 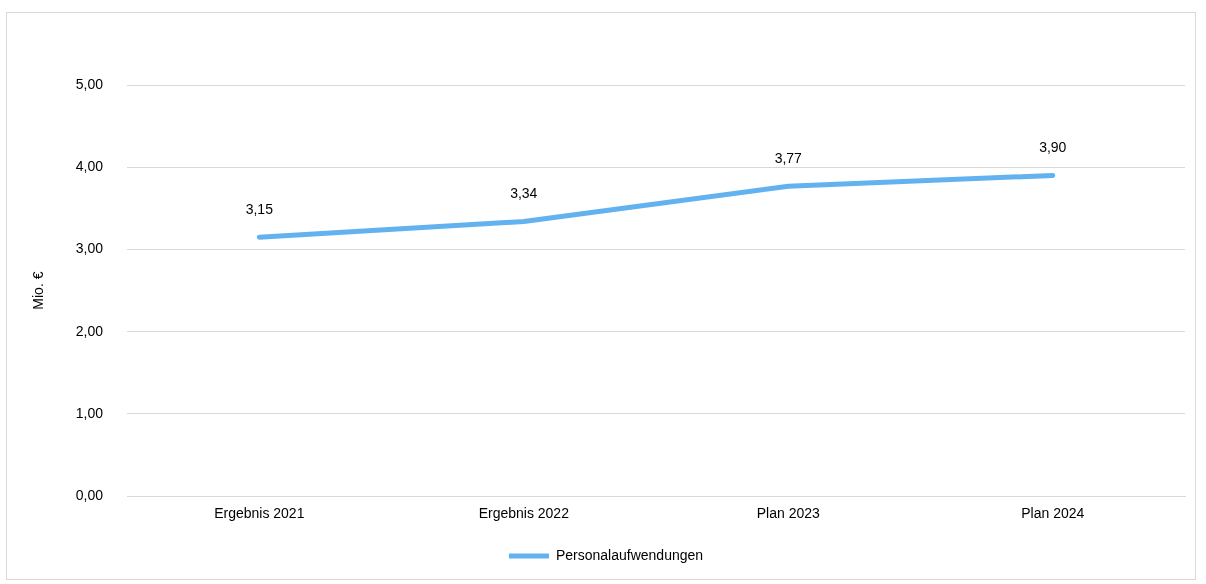 What do you see at coordinates (788, 158) in the screenshot?
I see `data-label: 3,77` at bounding box center [788, 158].